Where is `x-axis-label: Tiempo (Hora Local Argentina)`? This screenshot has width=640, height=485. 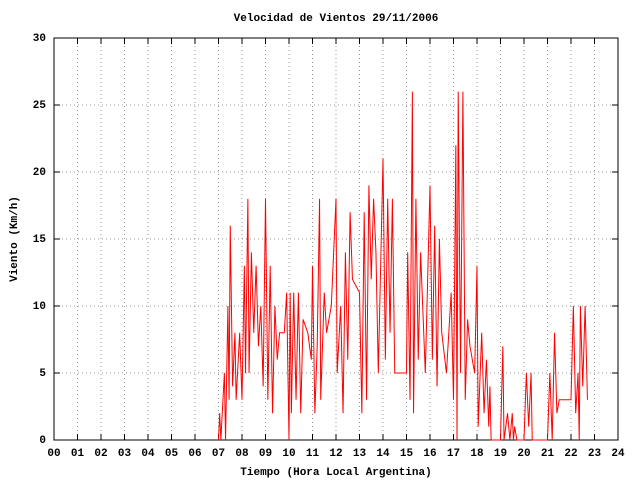
x-axis-label: Tiempo (Hora Local Argentina) is located at coordinates (335, 473).